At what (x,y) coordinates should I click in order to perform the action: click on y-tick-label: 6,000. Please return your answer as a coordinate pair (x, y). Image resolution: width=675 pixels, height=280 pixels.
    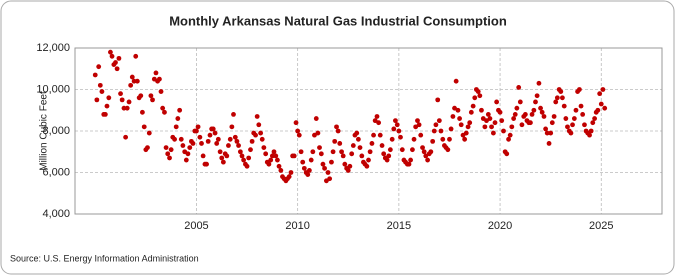
    Looking at the image, I should click on (56, 172).